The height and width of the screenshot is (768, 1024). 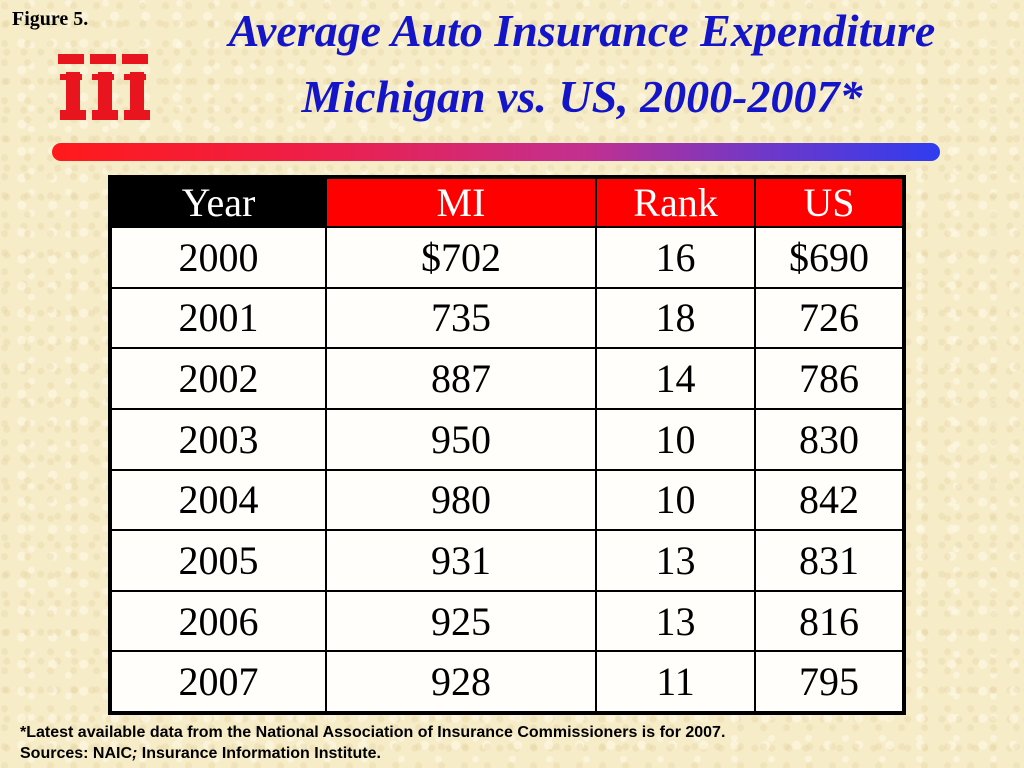 What do you see at coordinates (461, 378) in the screenshot?
I see `cell-mi: 887` at bounding box center [461, 378].